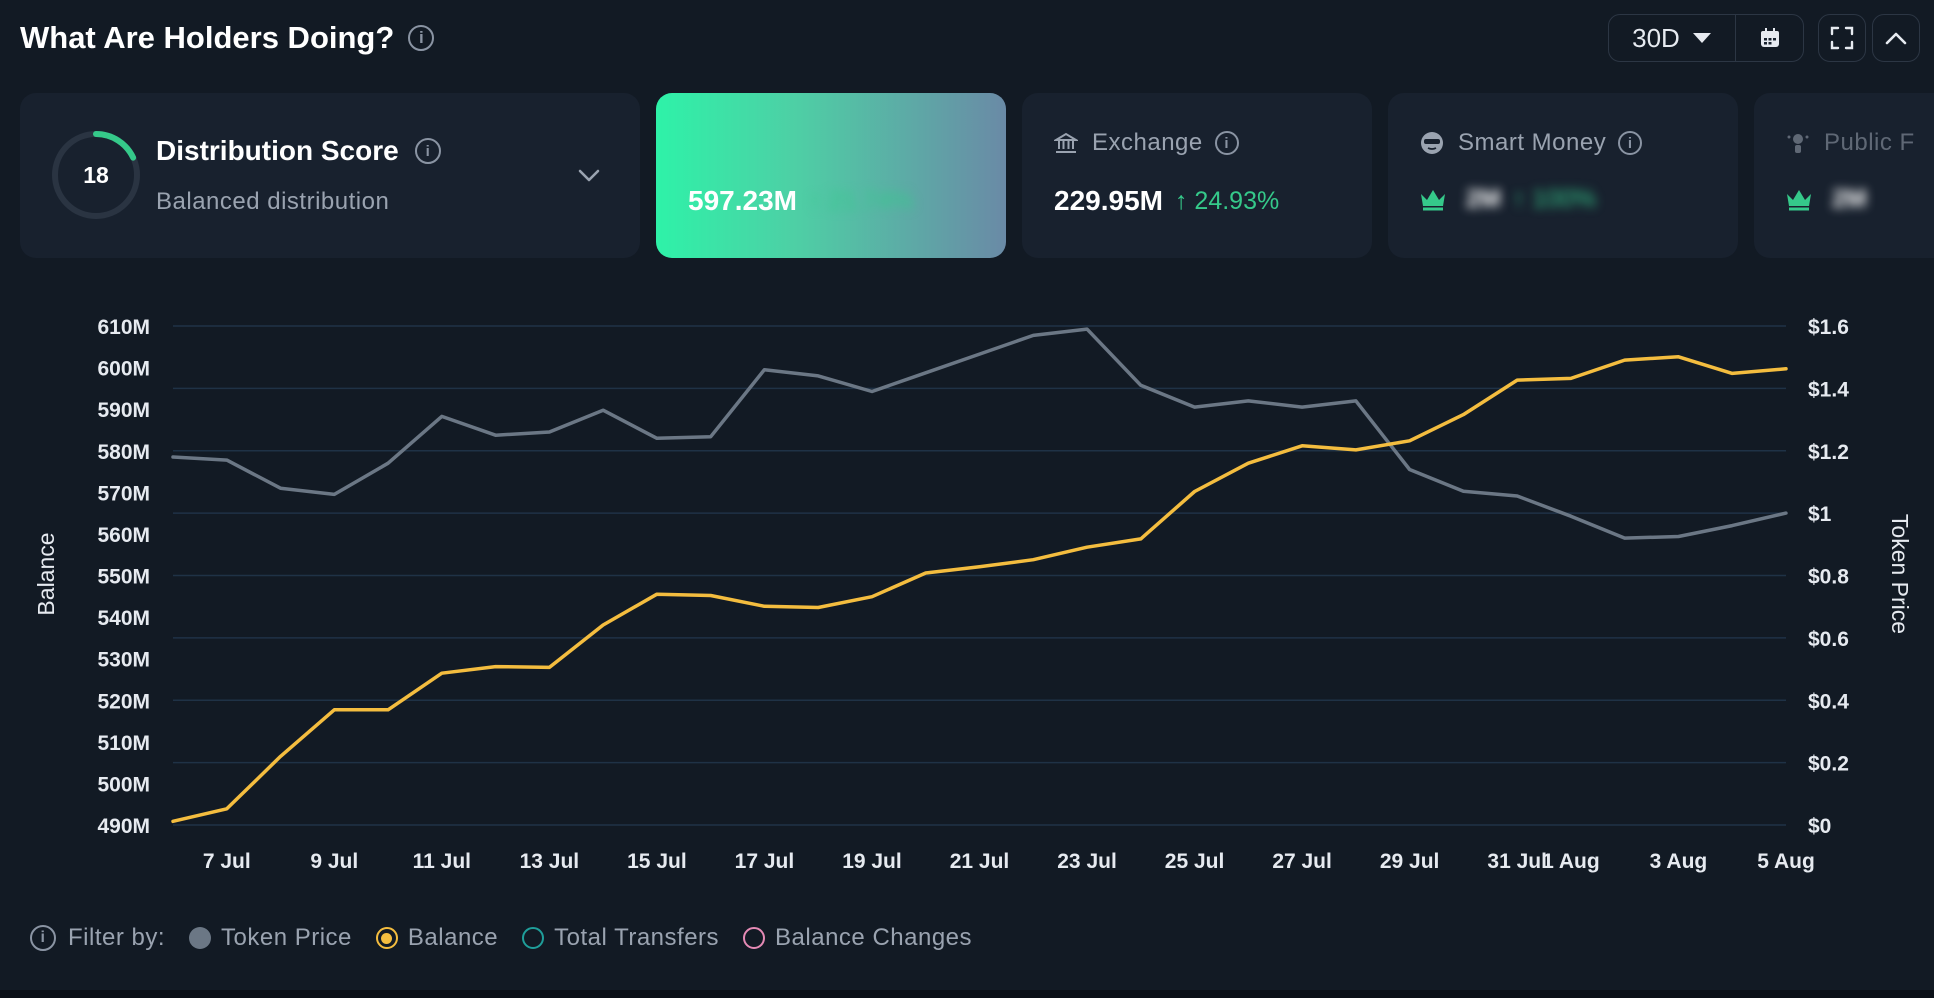 The image size is (1934, 998). I want to click on y-tick-label: 560M, so click(123, 535).